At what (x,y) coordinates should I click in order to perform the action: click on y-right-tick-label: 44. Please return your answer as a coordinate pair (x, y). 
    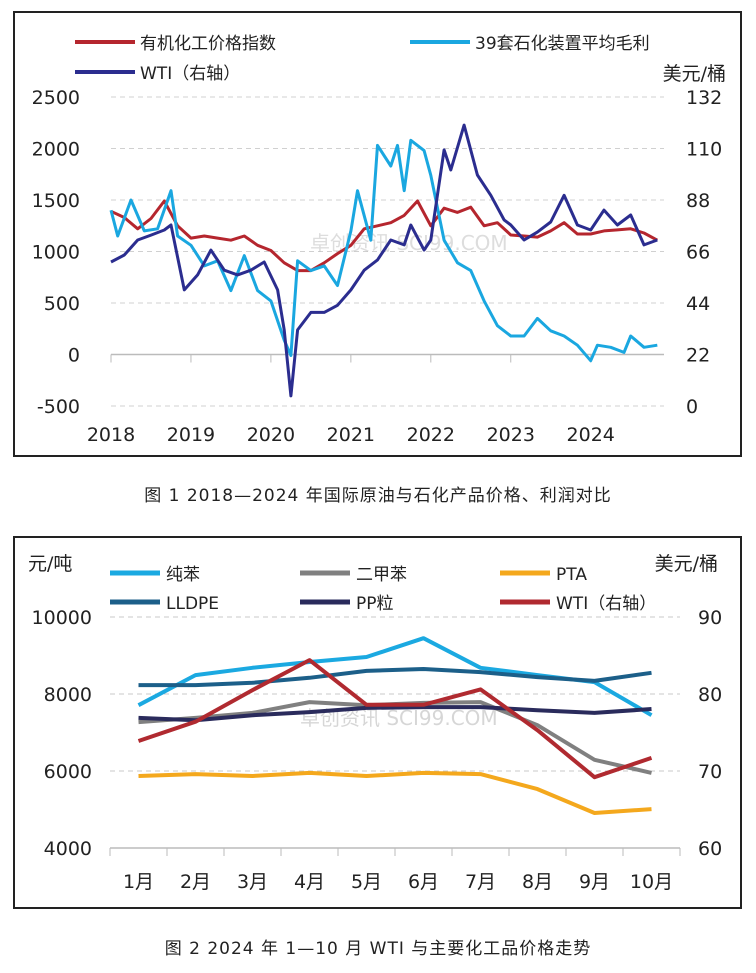
    Looking at the image, I should click on (698, 304).